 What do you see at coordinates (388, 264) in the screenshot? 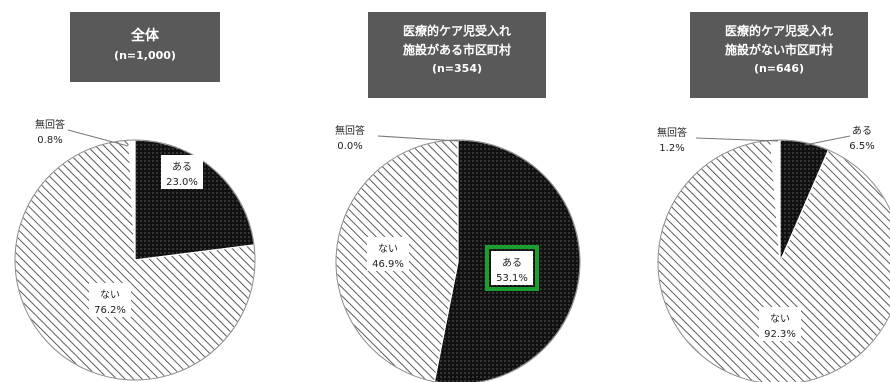
I see `slice-value-label: 46.9%` at bounding box center [388, 264].